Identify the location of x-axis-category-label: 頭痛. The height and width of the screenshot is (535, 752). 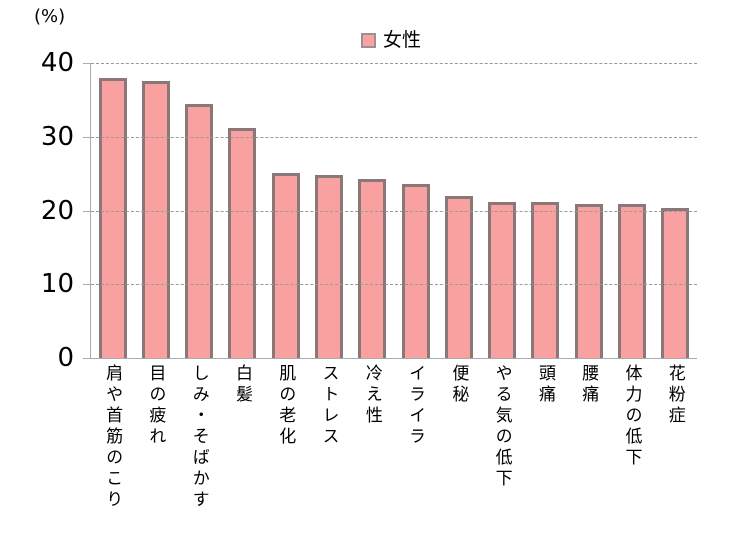
(544, 385).